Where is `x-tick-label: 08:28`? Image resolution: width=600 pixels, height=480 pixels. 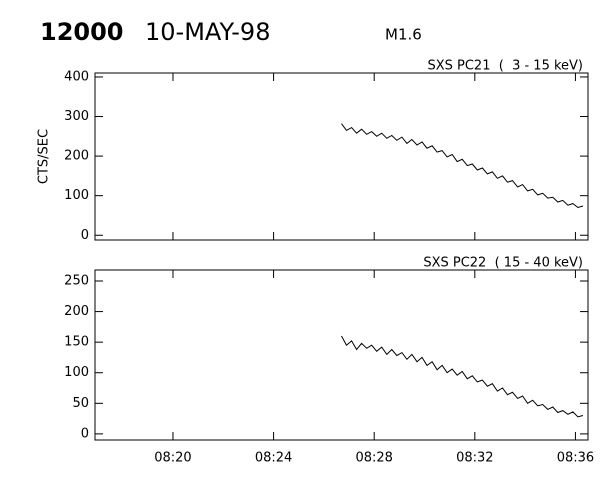
x-tick-label: 08:28 is located at coordinates (373, 458).